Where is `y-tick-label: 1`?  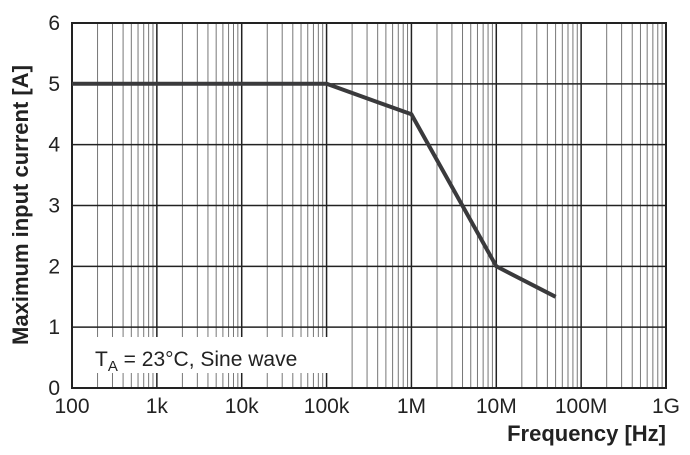
y-tick-label: 1 is located at coordinates (54, 327).